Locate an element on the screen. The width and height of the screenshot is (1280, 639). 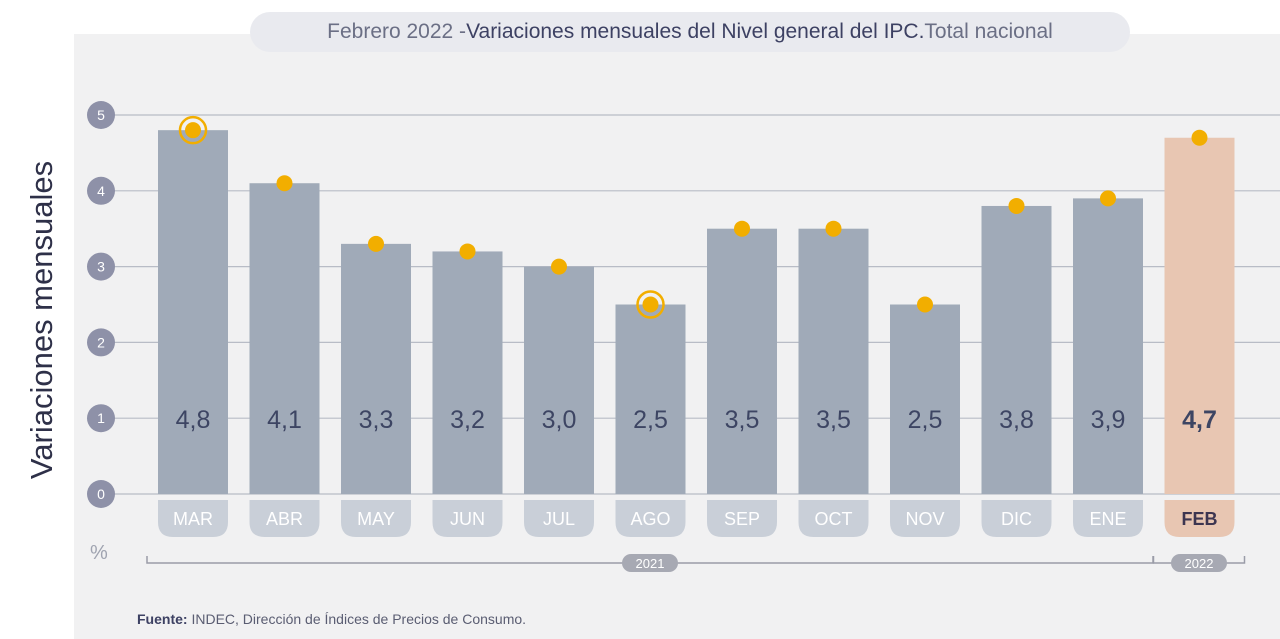
category-label: MAY is located at coordinates (376, 519).